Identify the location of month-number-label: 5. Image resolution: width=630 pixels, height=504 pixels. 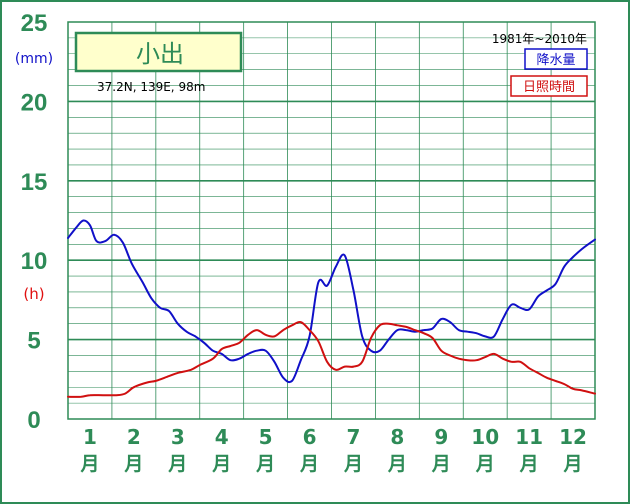
(266, 437).